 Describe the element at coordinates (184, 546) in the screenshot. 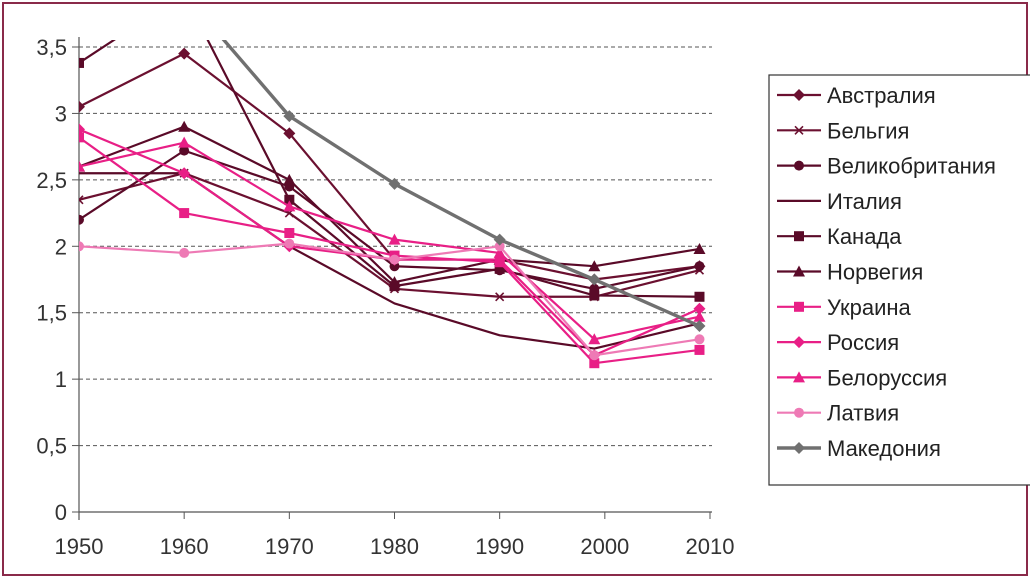

I see `x-tick-label: 1960` at that location.